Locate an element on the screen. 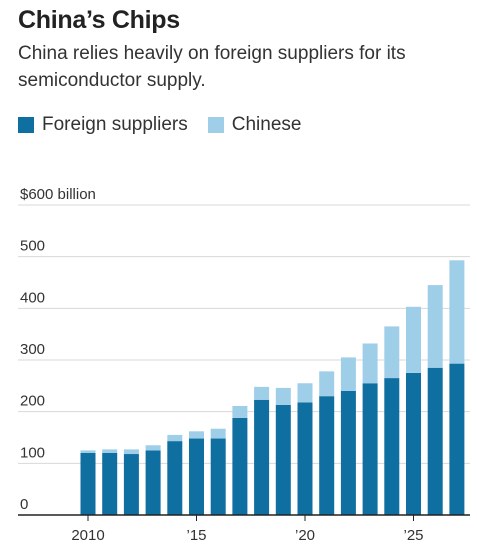 This screenshot has width=477, height=560. y-tick-label: 100 is located at coordinates (32, 452).